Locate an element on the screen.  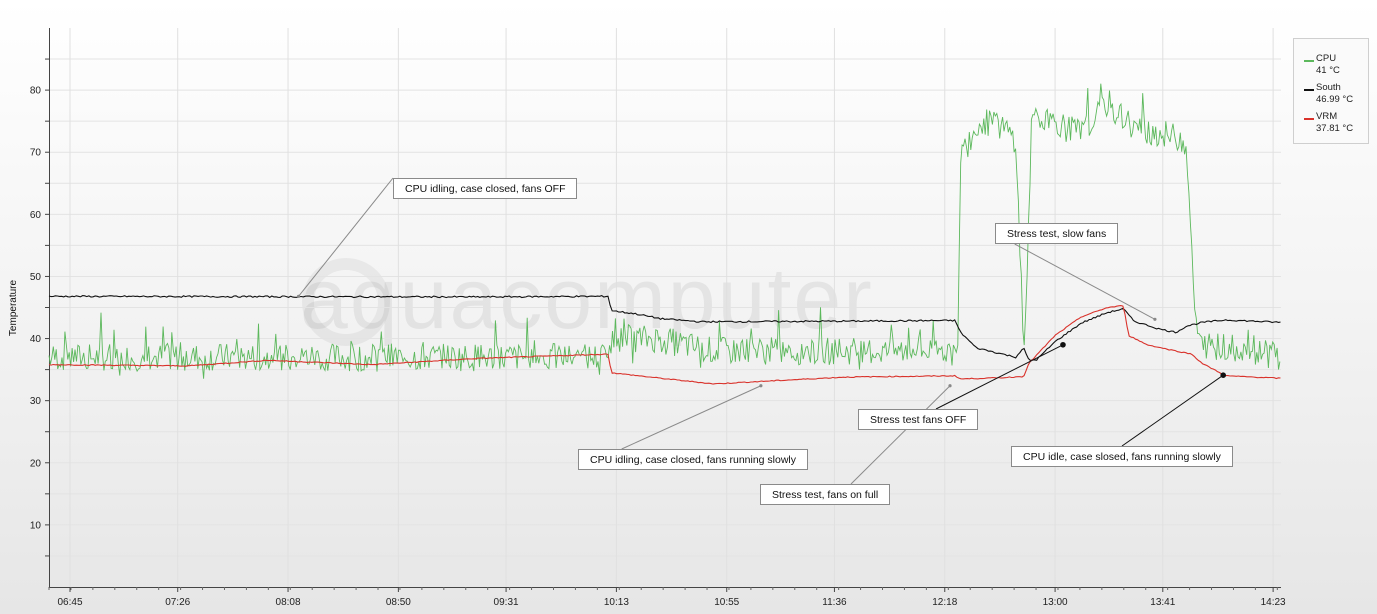
x-tick-label: 08:08 is located at coordinates (288, 602).